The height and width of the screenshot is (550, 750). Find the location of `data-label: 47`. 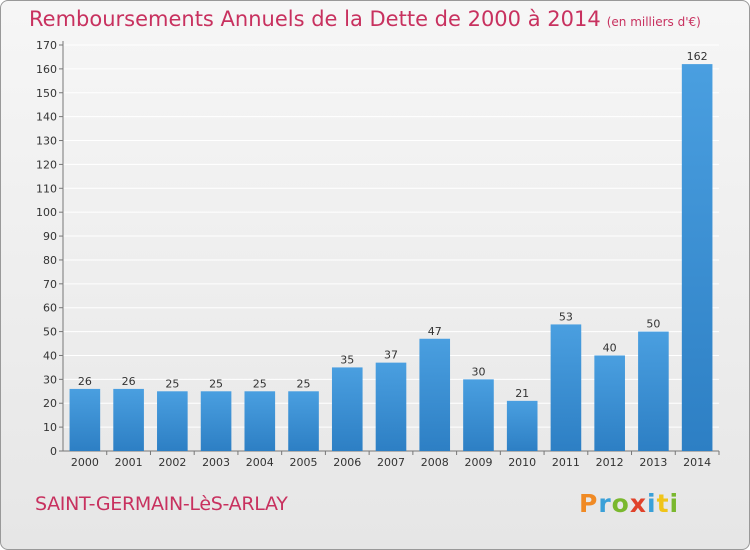

data-label: 47 is located at coordinates (435, 331).